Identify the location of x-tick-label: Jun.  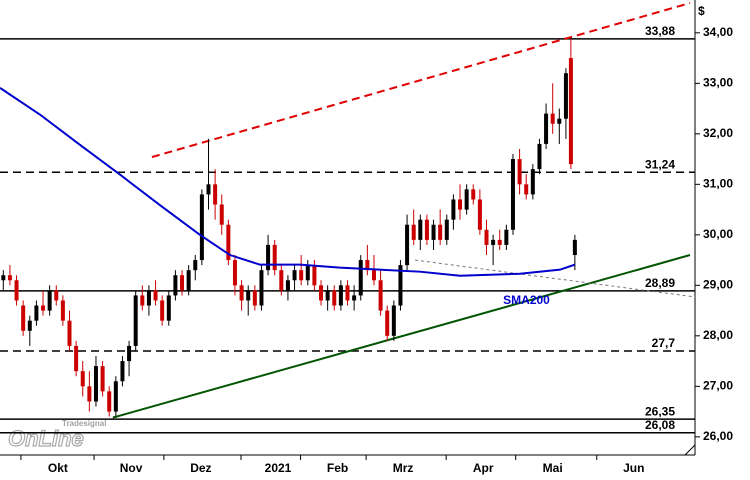
(633, 468).